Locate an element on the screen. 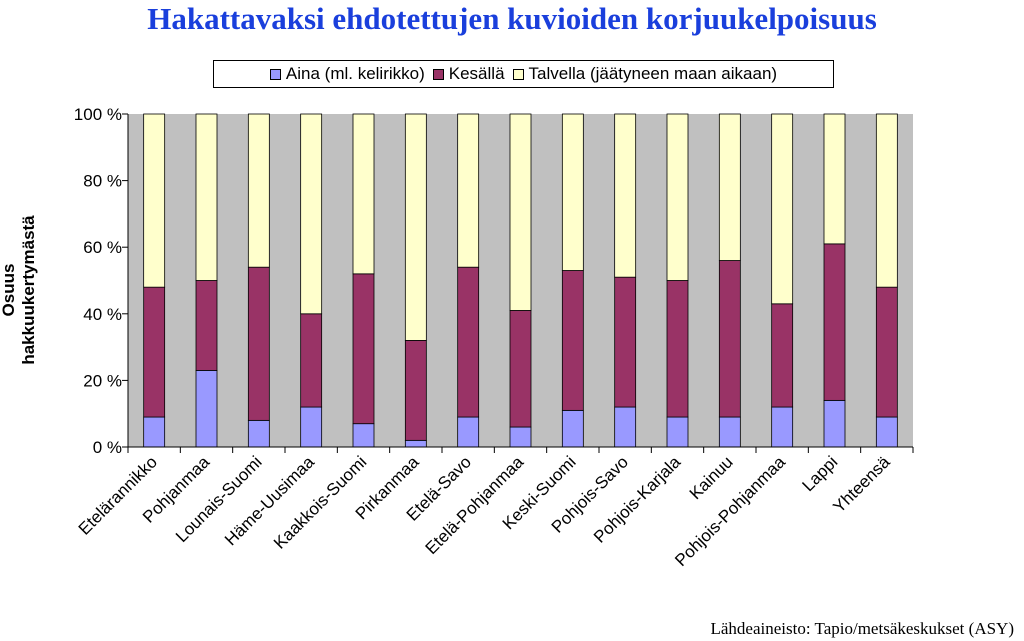 The width and height of the screenshot is (1024, 641). legend-item-aina: Aina (ml. kelirikko) is located at coordinates (347, 74).